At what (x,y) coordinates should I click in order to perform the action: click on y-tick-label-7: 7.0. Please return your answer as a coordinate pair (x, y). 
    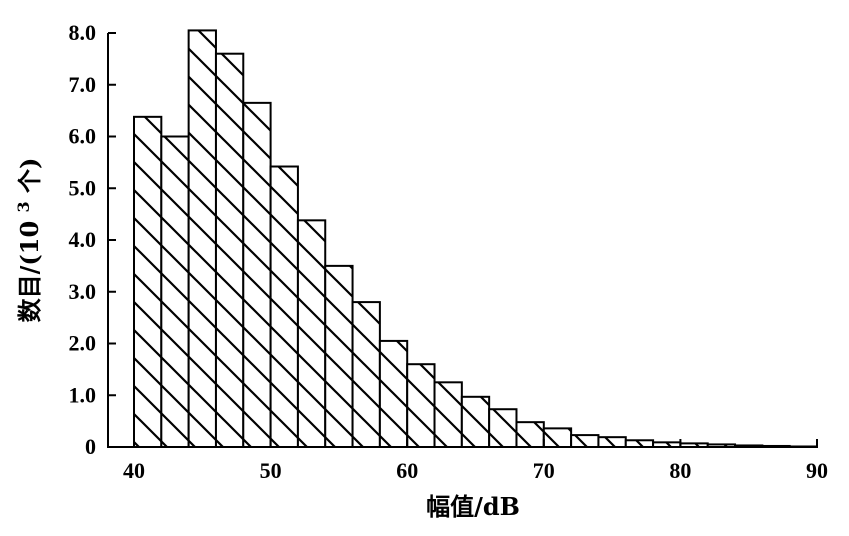
    Looking at the image, I should click on (83, 84).